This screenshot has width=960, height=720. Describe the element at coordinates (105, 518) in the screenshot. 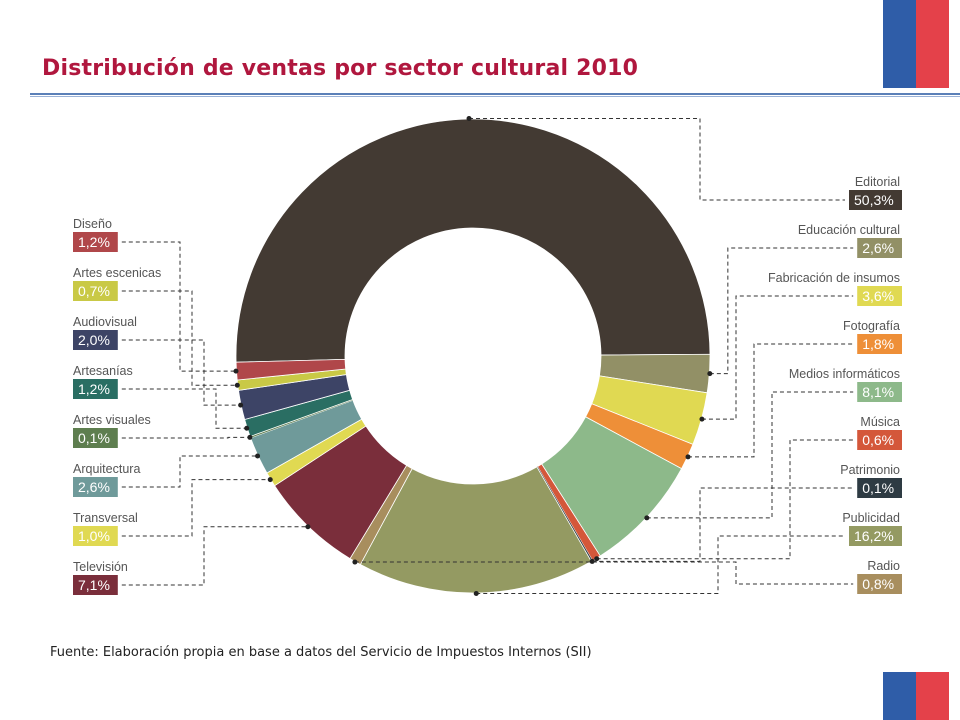

I see `legend-name-transversal: Transversal` at that location.